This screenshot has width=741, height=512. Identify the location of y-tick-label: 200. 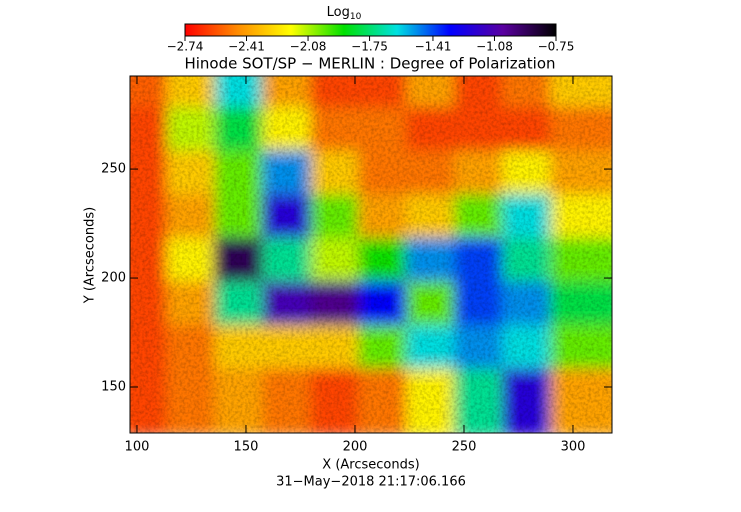
(113, 278).